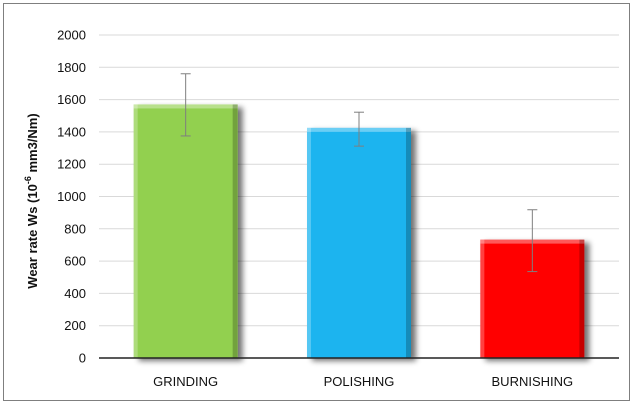 The height and width of the screenshot is (403, 633). I want to click on bar-polishing, so click(359, 242).